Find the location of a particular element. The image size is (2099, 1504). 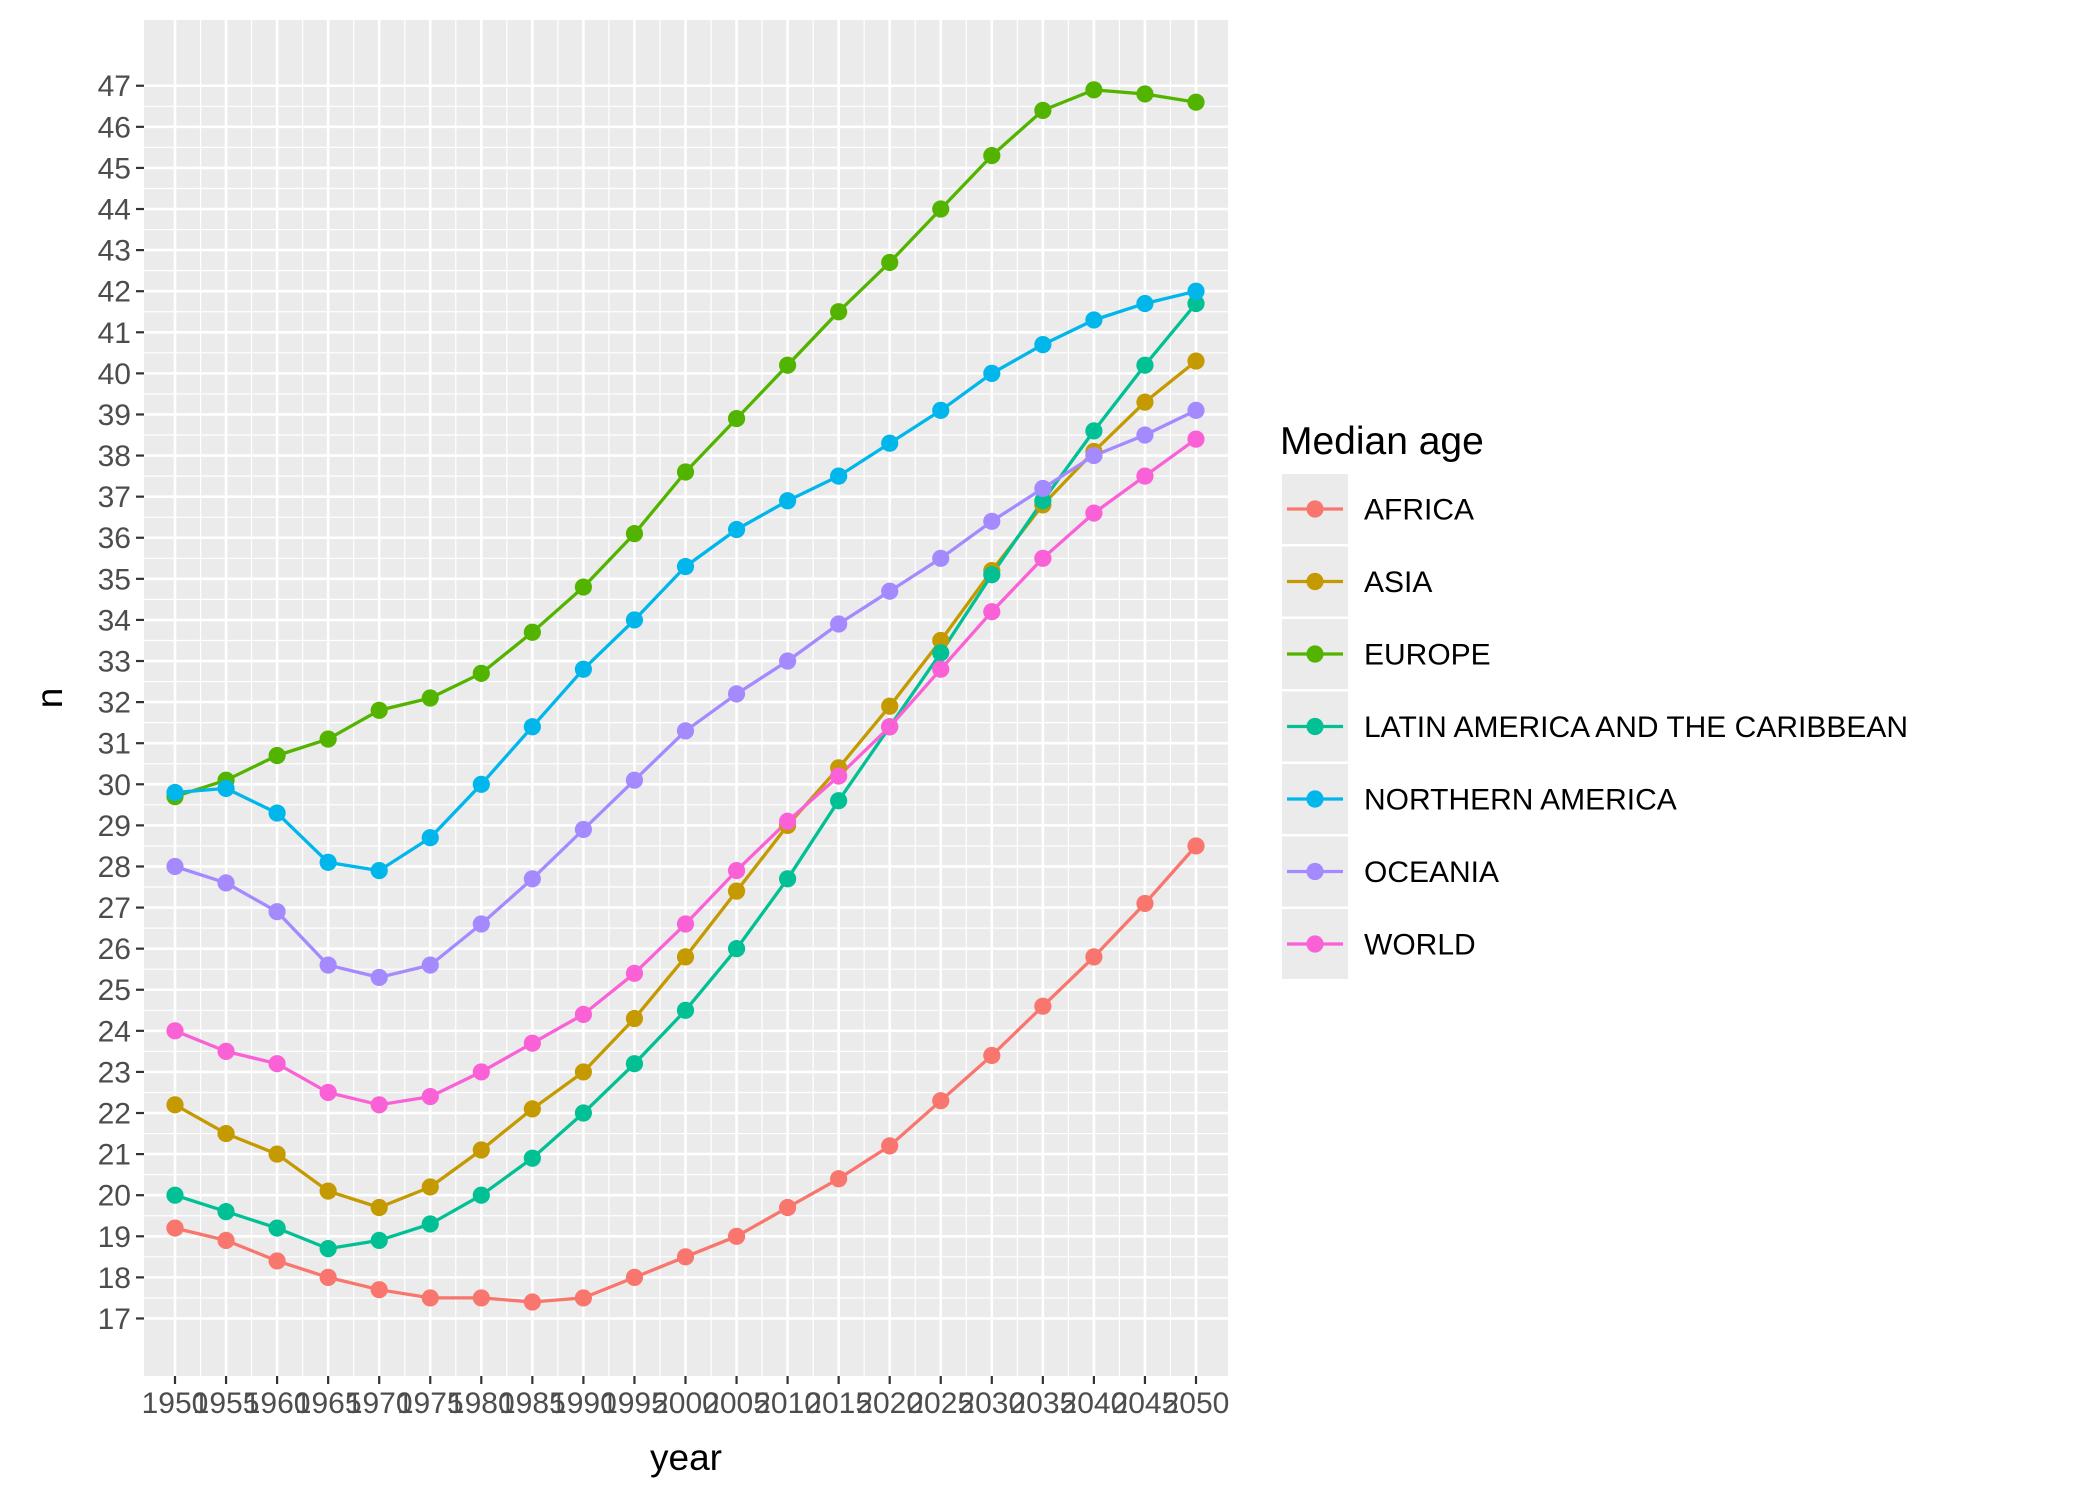

x-tick-label: 2030 is located at coordinates (991, 1403).